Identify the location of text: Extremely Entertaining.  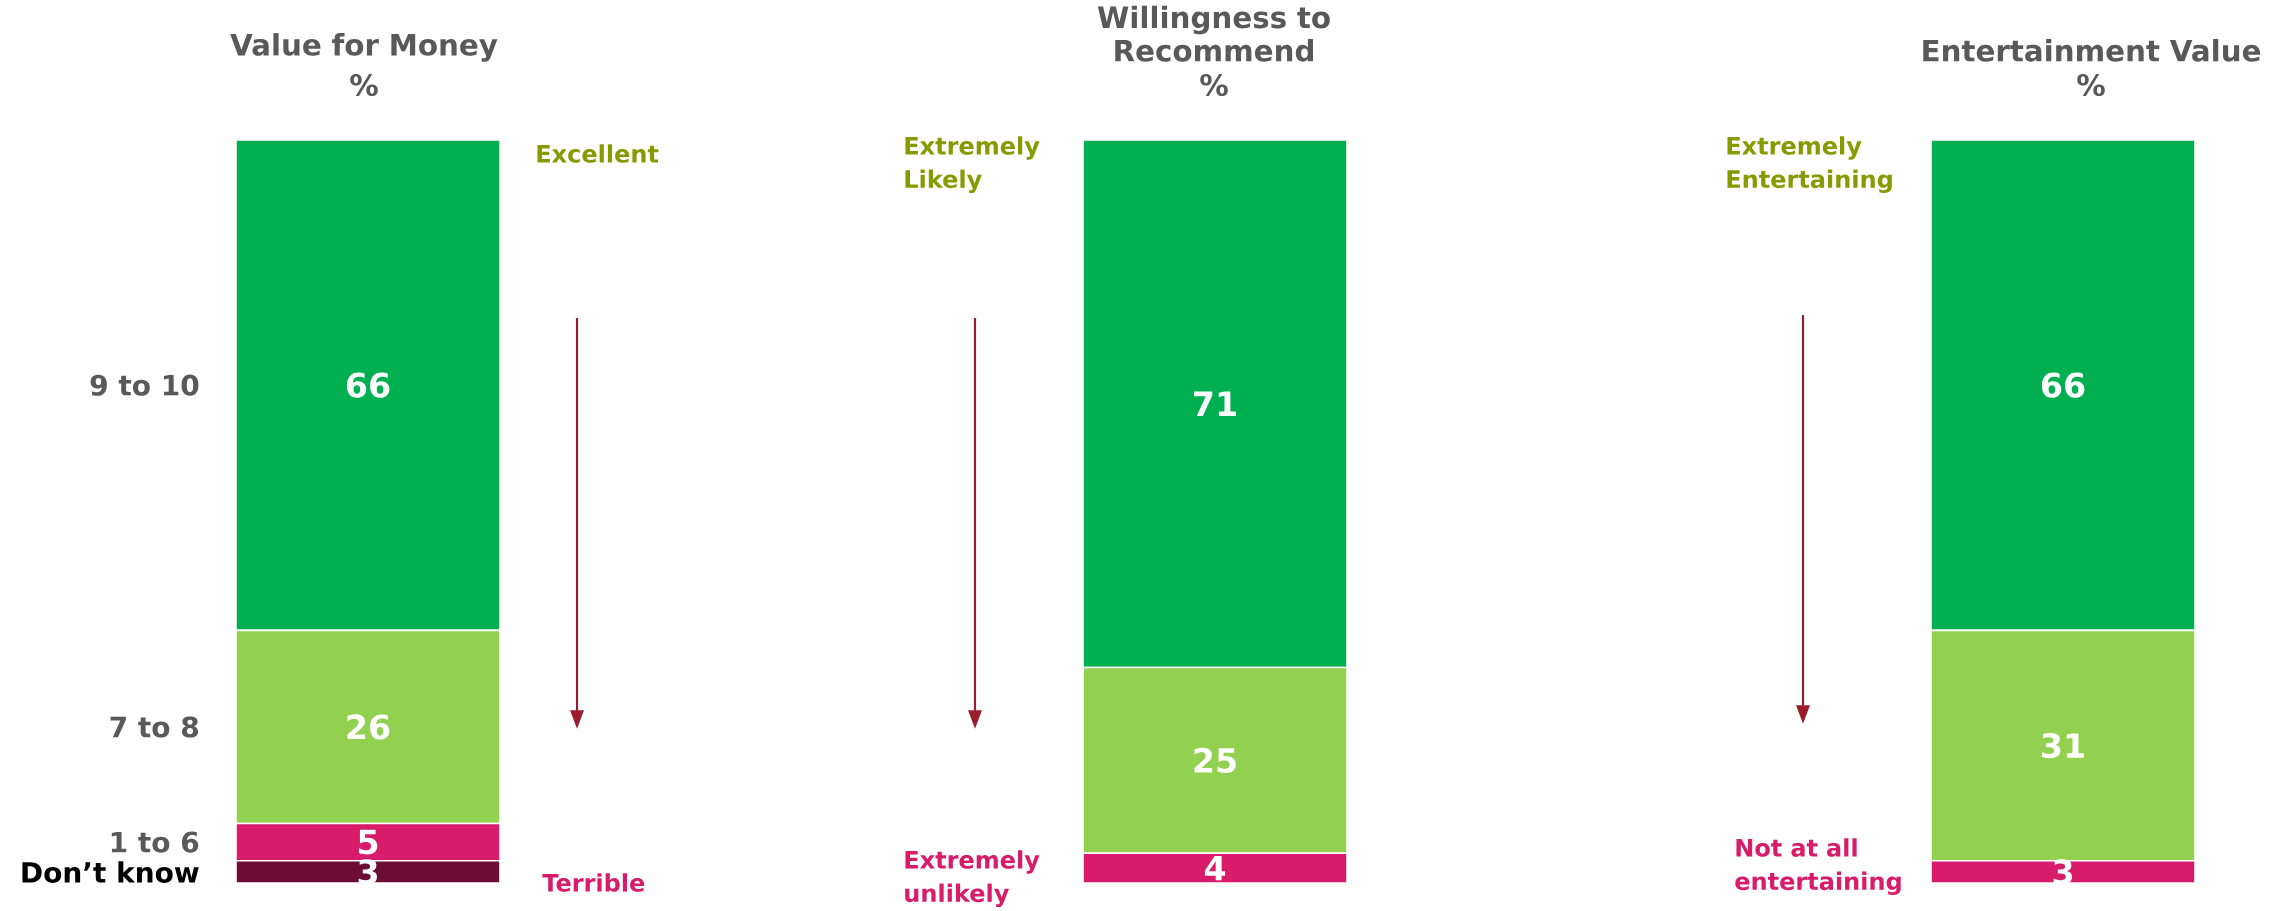
(1809, 165).